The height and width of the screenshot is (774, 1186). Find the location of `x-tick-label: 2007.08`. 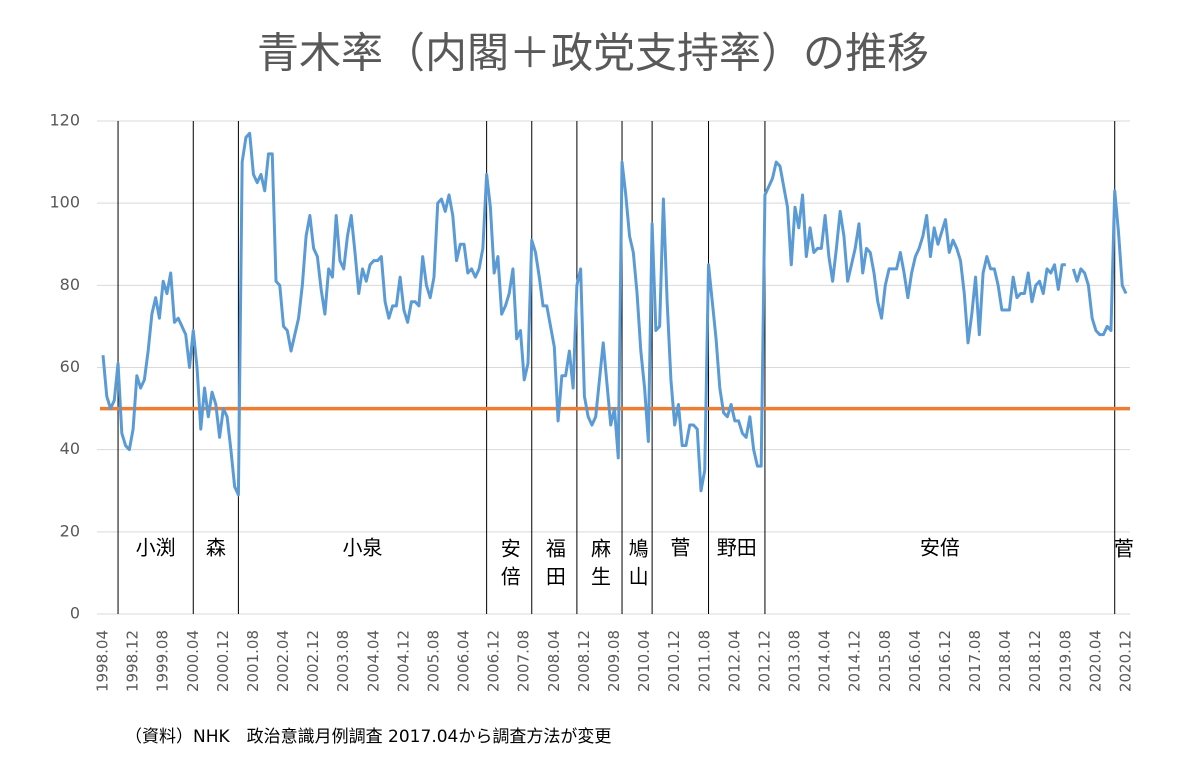

x-tick-label: 2007.08 is located at coordinates (524, 661).